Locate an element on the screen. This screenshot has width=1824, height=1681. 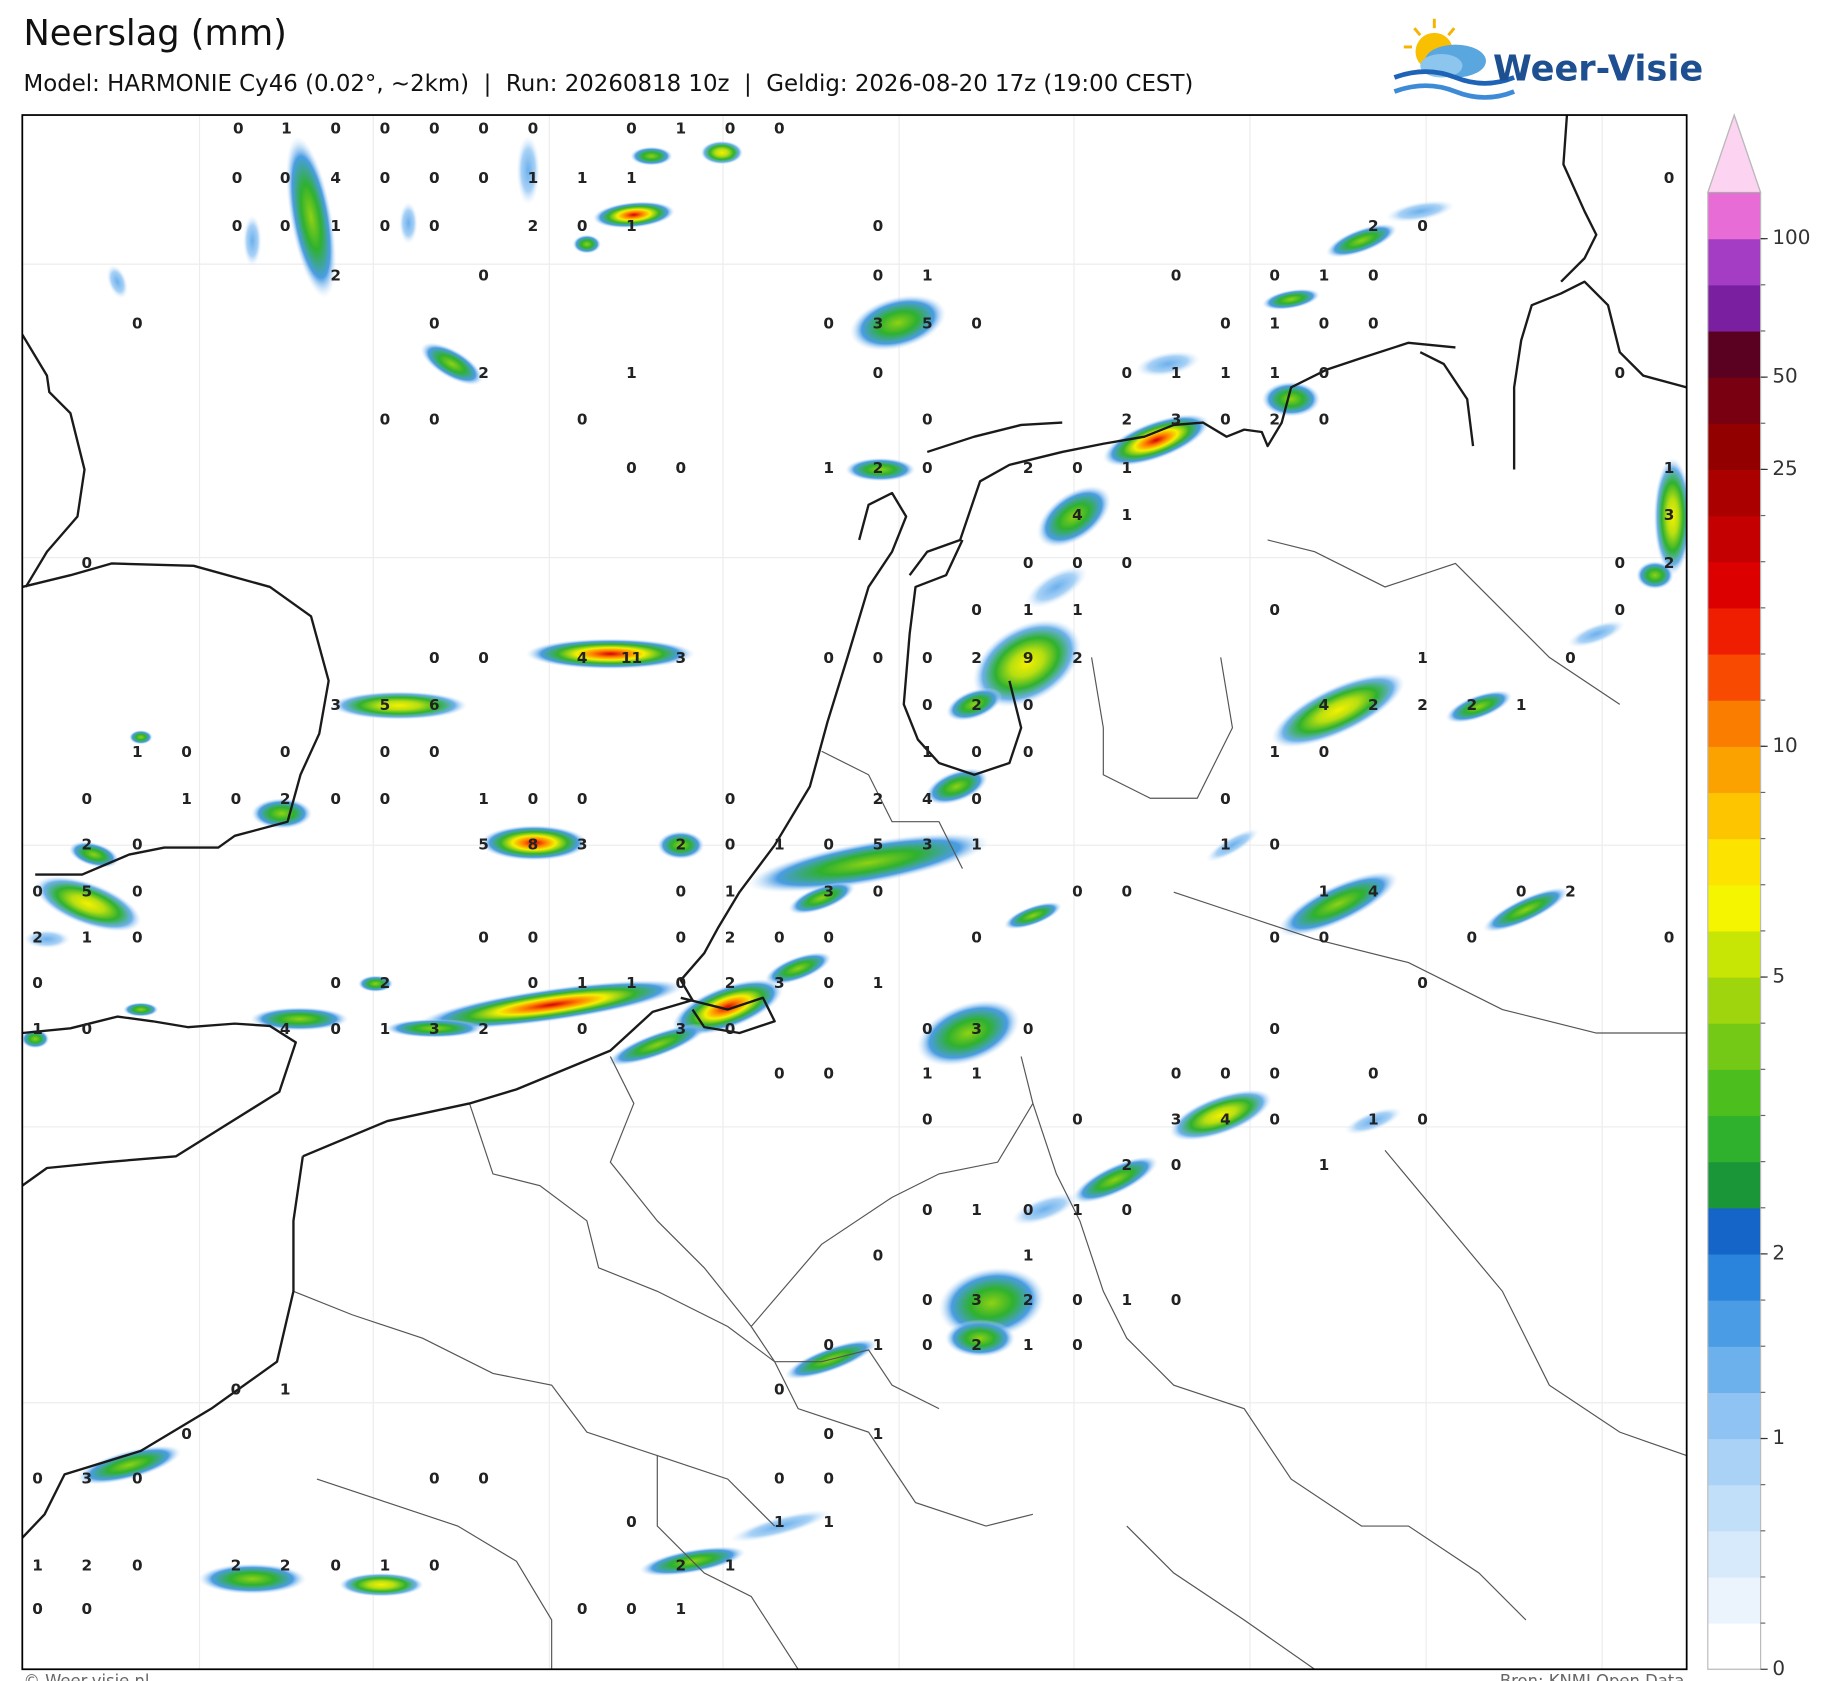
precip-label: 5 is located at coordinates (385, 705).